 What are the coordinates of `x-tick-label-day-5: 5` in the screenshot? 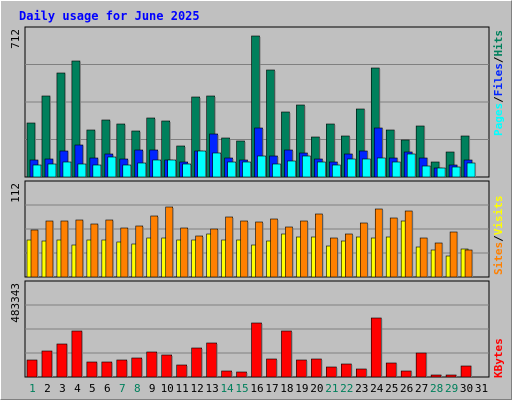 It's located at (92, 388).